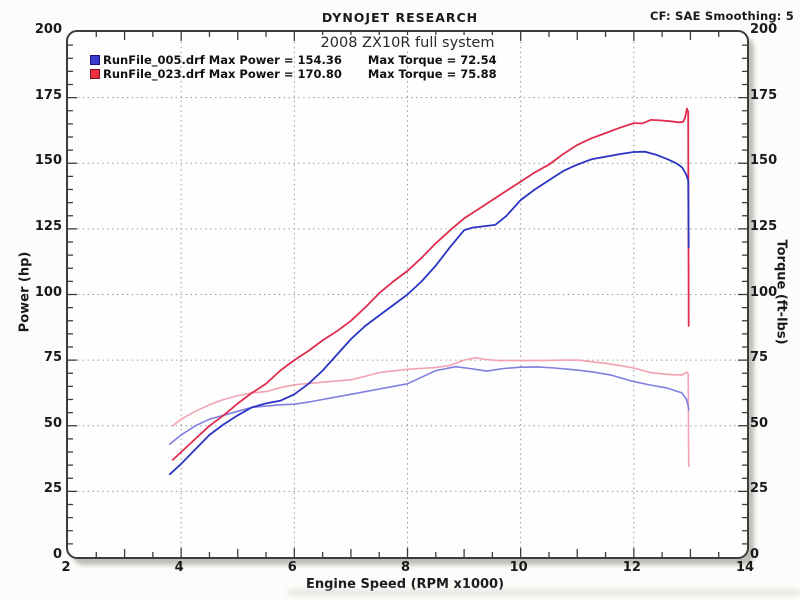 The height and width of the screenshot is (600, 800). I want to click on x-tick-4: 4, so click(179, 567).